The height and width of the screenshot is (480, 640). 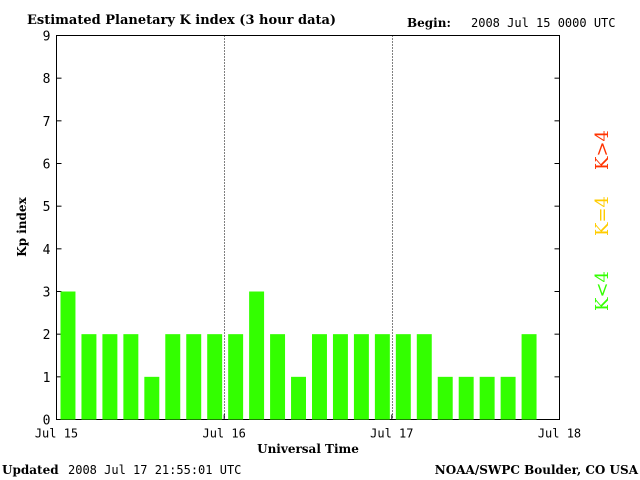 What do you see at coordinates (56, 434) in the screenshot?
I see `x-tick-label: Jul 15` at bounding box center [56, 434].